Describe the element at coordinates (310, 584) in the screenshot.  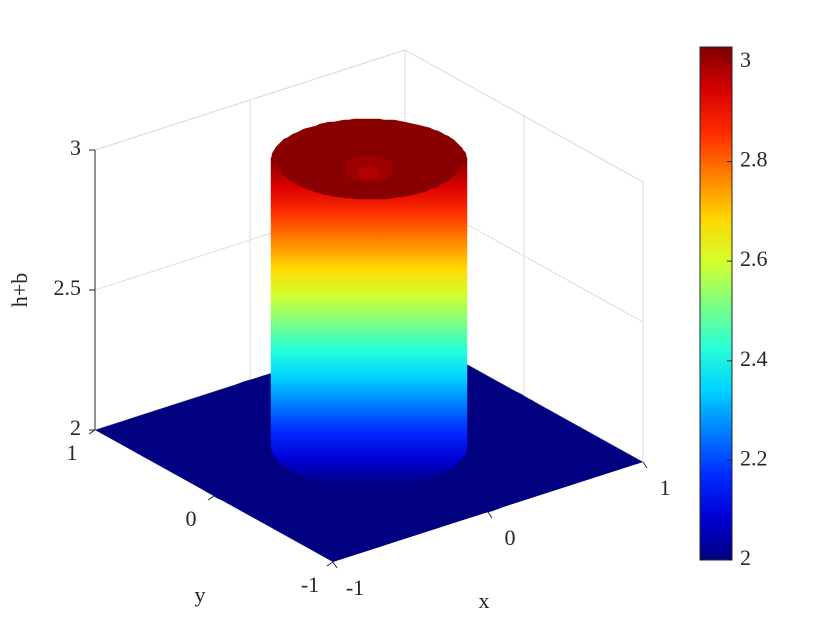
I see `y-tick-label: -1` at that location.